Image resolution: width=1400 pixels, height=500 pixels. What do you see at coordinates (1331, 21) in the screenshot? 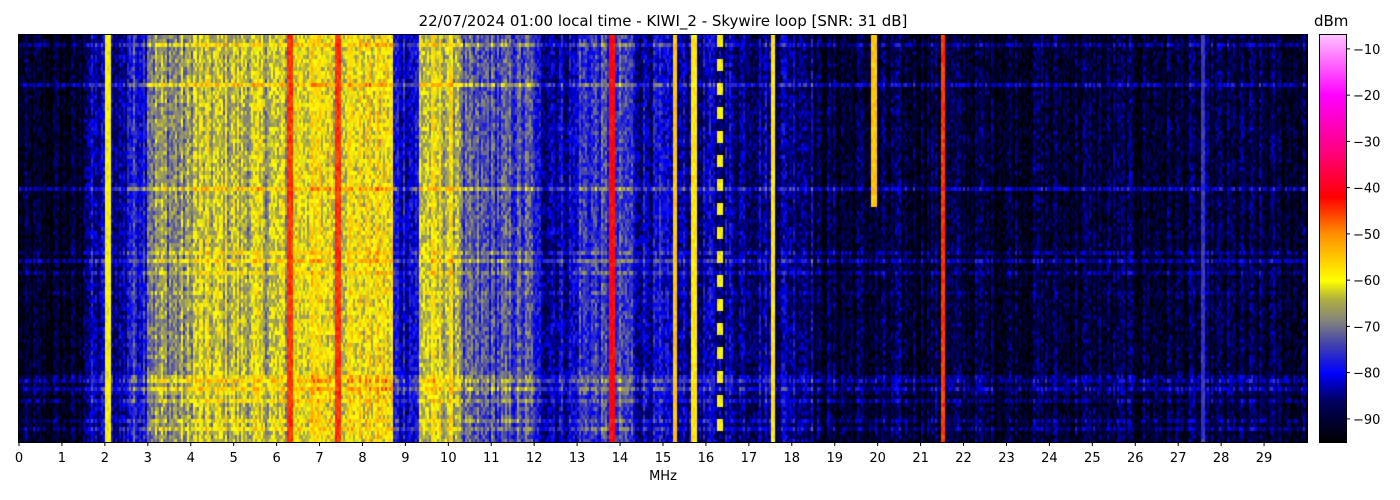
I see `colorbar-label: dBm` at bounding box center [1331, 21].